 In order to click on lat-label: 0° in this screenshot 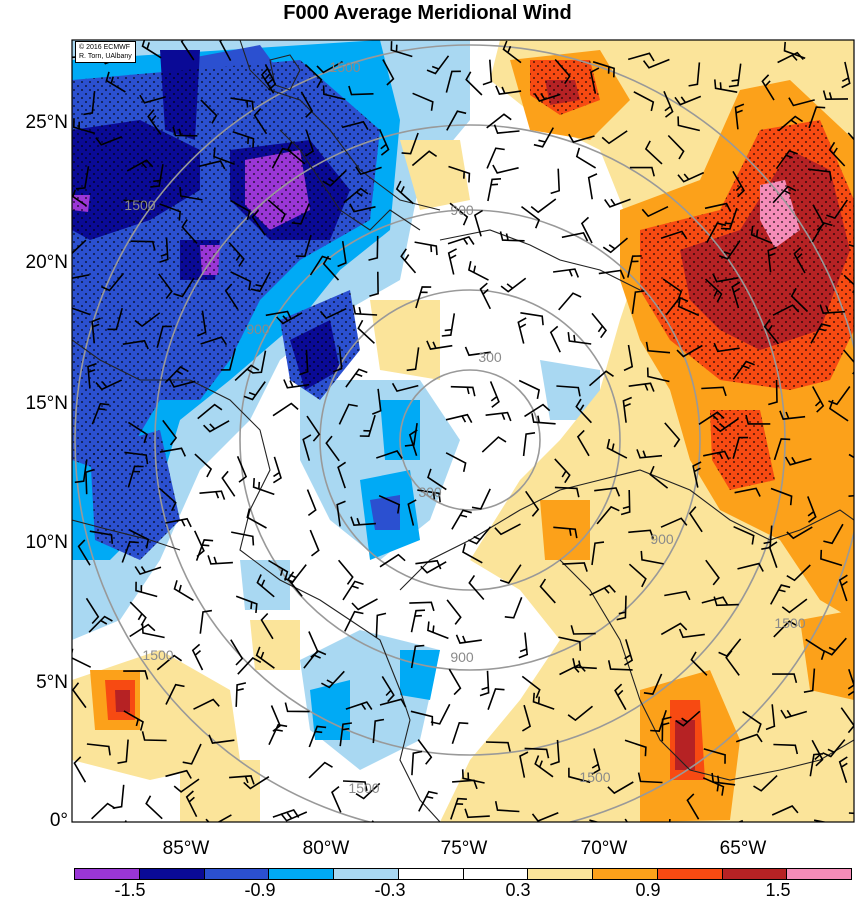, I will do `click(58, 820)`.